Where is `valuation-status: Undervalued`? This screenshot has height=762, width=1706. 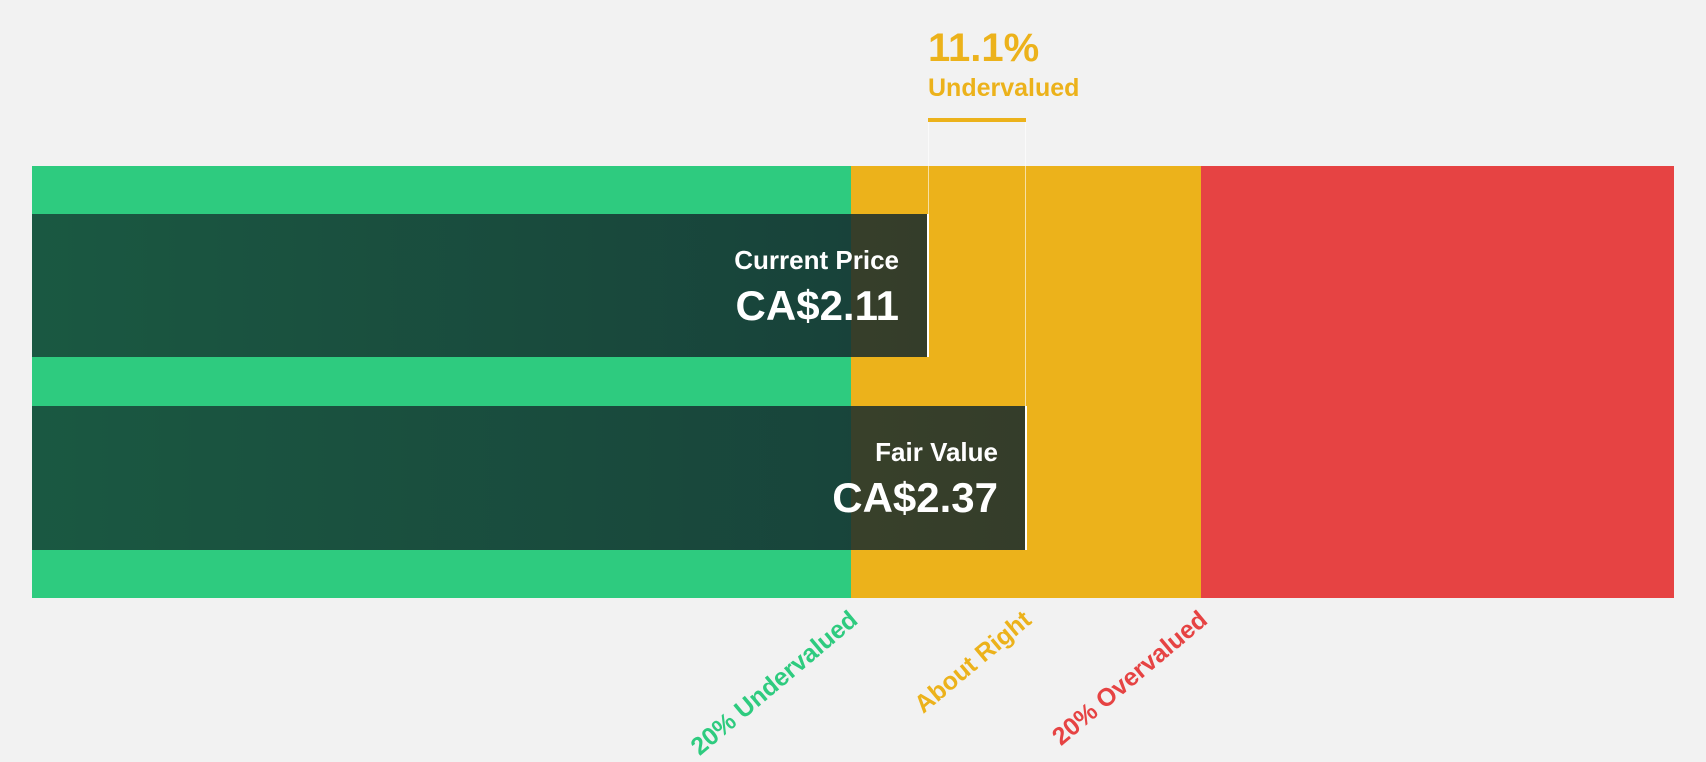
valuation-status: Undervalued is located at coordinates (1004, 88).